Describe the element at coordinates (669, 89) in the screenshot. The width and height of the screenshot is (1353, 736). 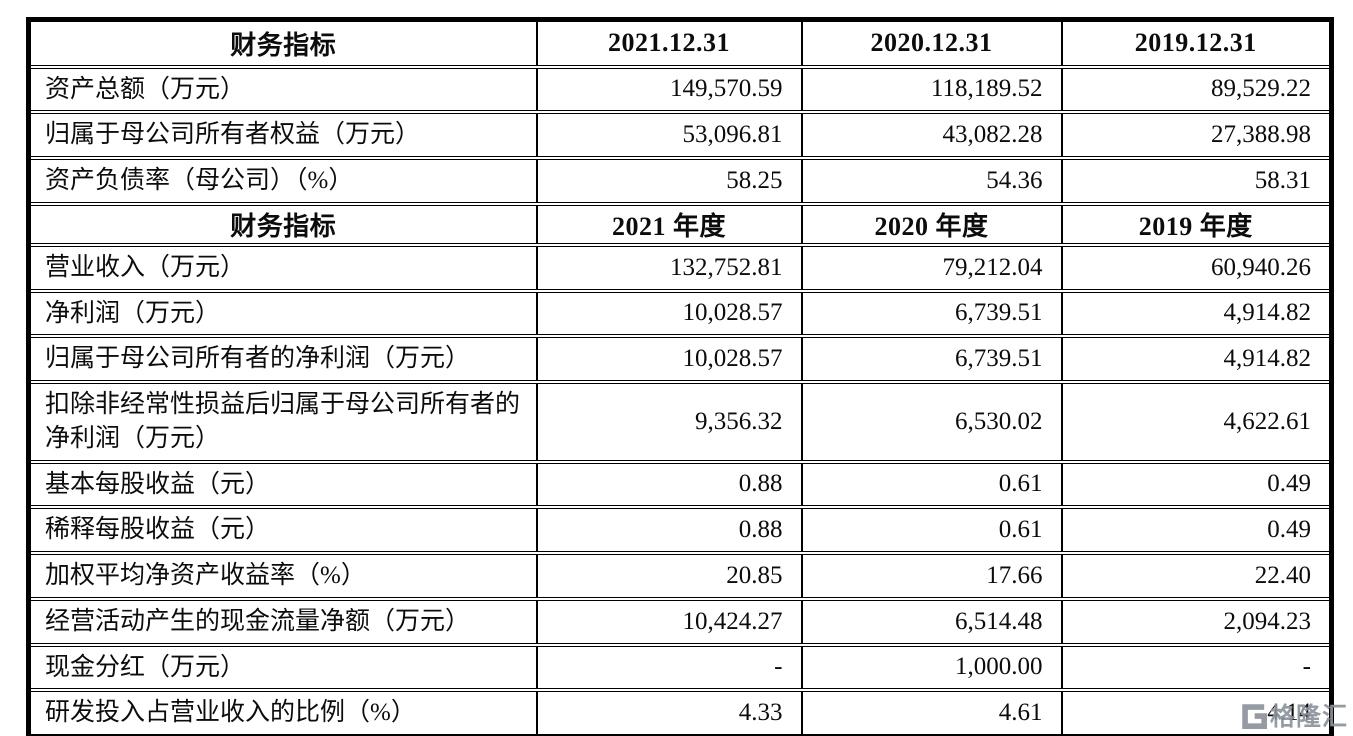
I see `row-value: 149,570.59` at that location.